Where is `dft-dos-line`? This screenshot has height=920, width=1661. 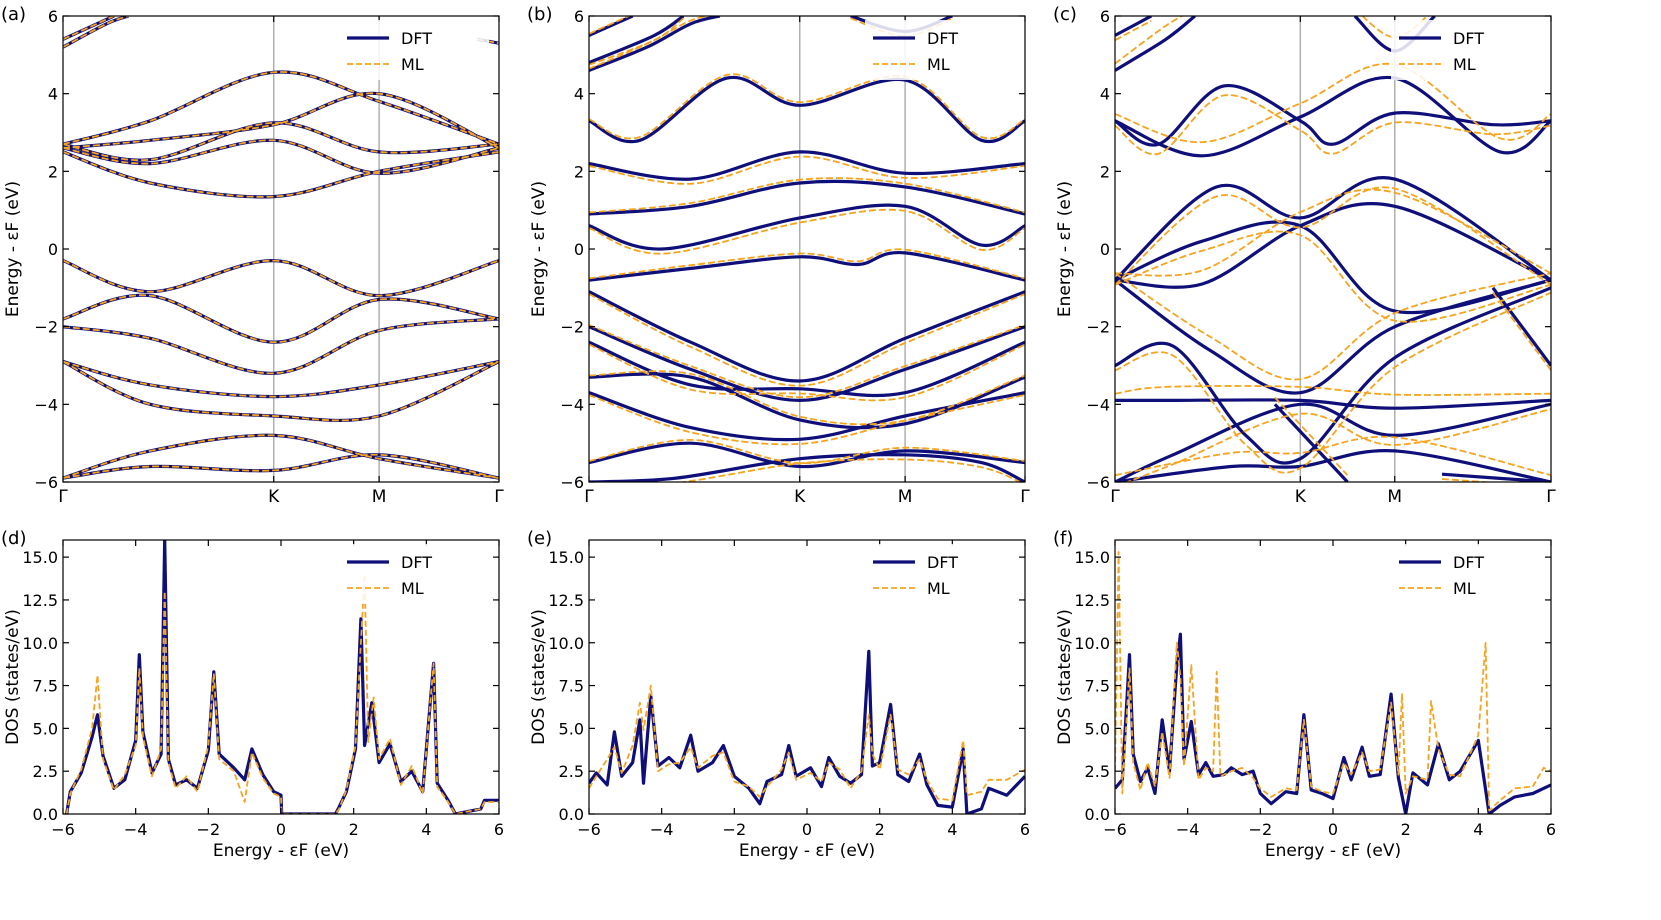
dft-dos-line is located at coordinates (807, 731).